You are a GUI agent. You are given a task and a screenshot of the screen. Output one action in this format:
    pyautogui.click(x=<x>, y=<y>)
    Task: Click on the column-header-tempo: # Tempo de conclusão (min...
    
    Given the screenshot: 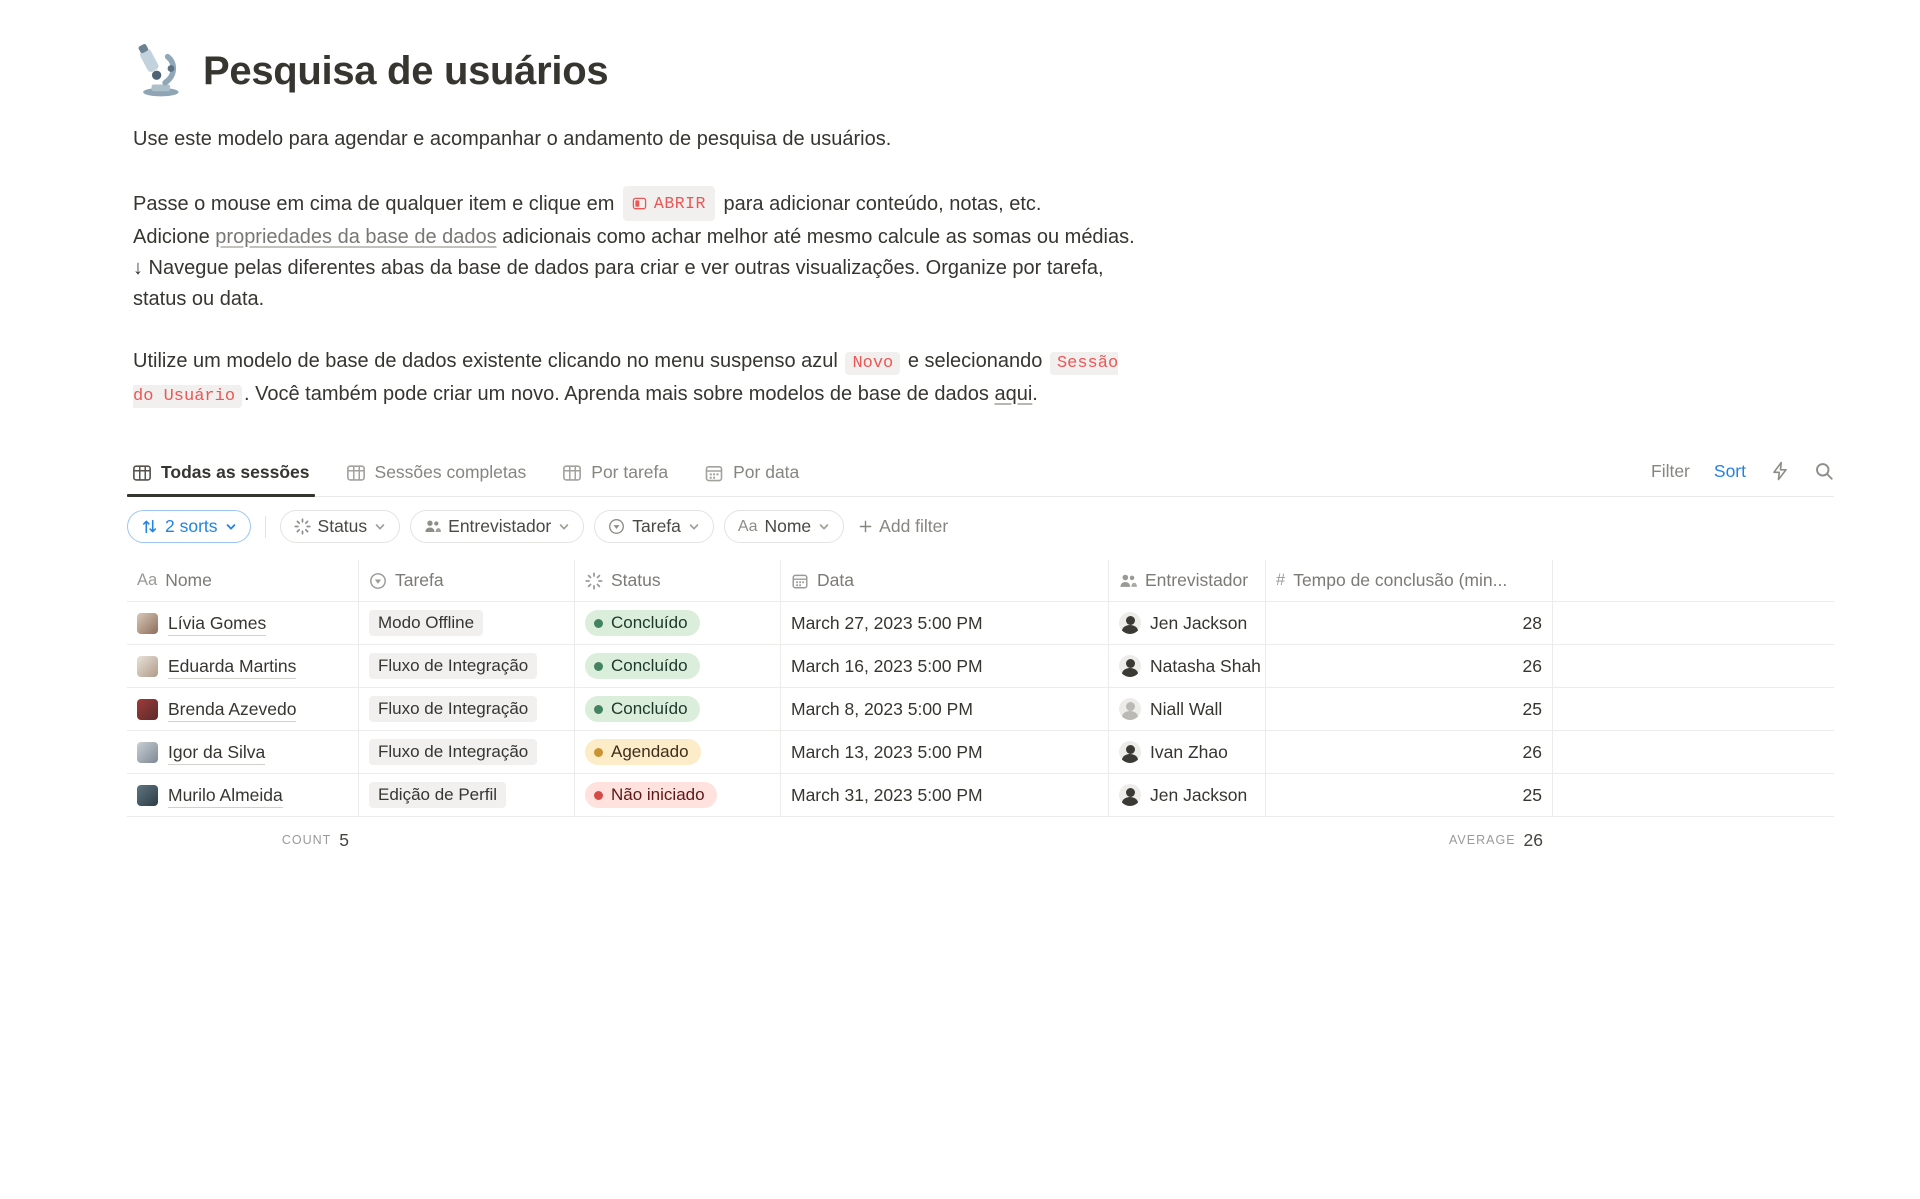 What is the action you would take?
    pyautogui.click(x=1409, y=580)
    